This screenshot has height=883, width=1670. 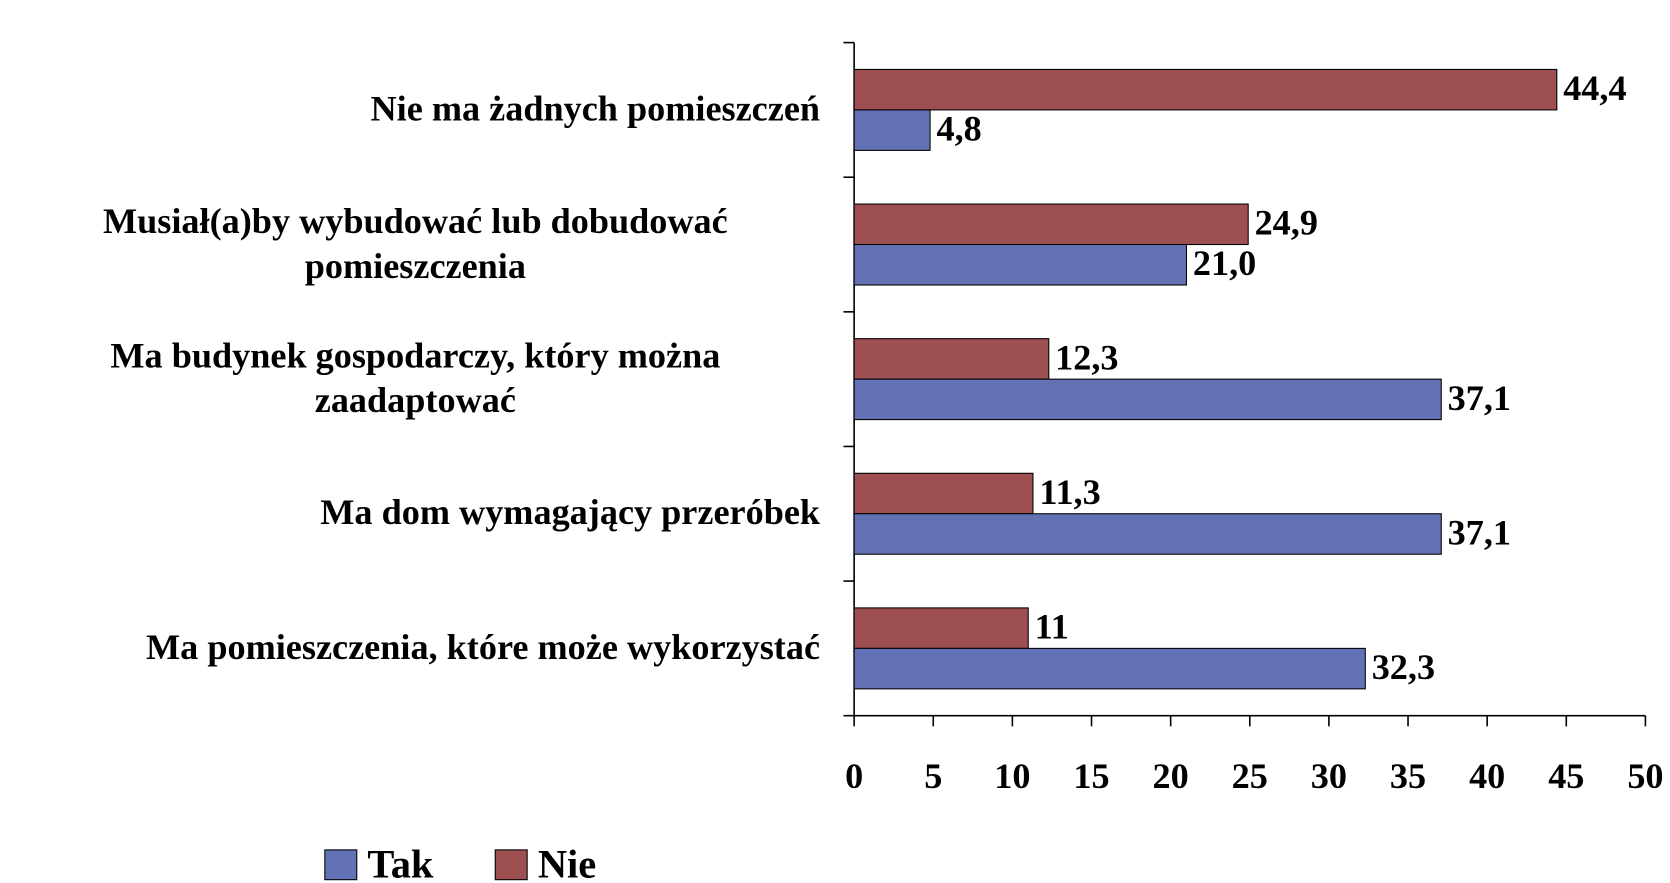 What do you see at coordinates (1069, 492) in the screenshot?
I see `value-label: 11,3` at bounding box center [1069, 492].